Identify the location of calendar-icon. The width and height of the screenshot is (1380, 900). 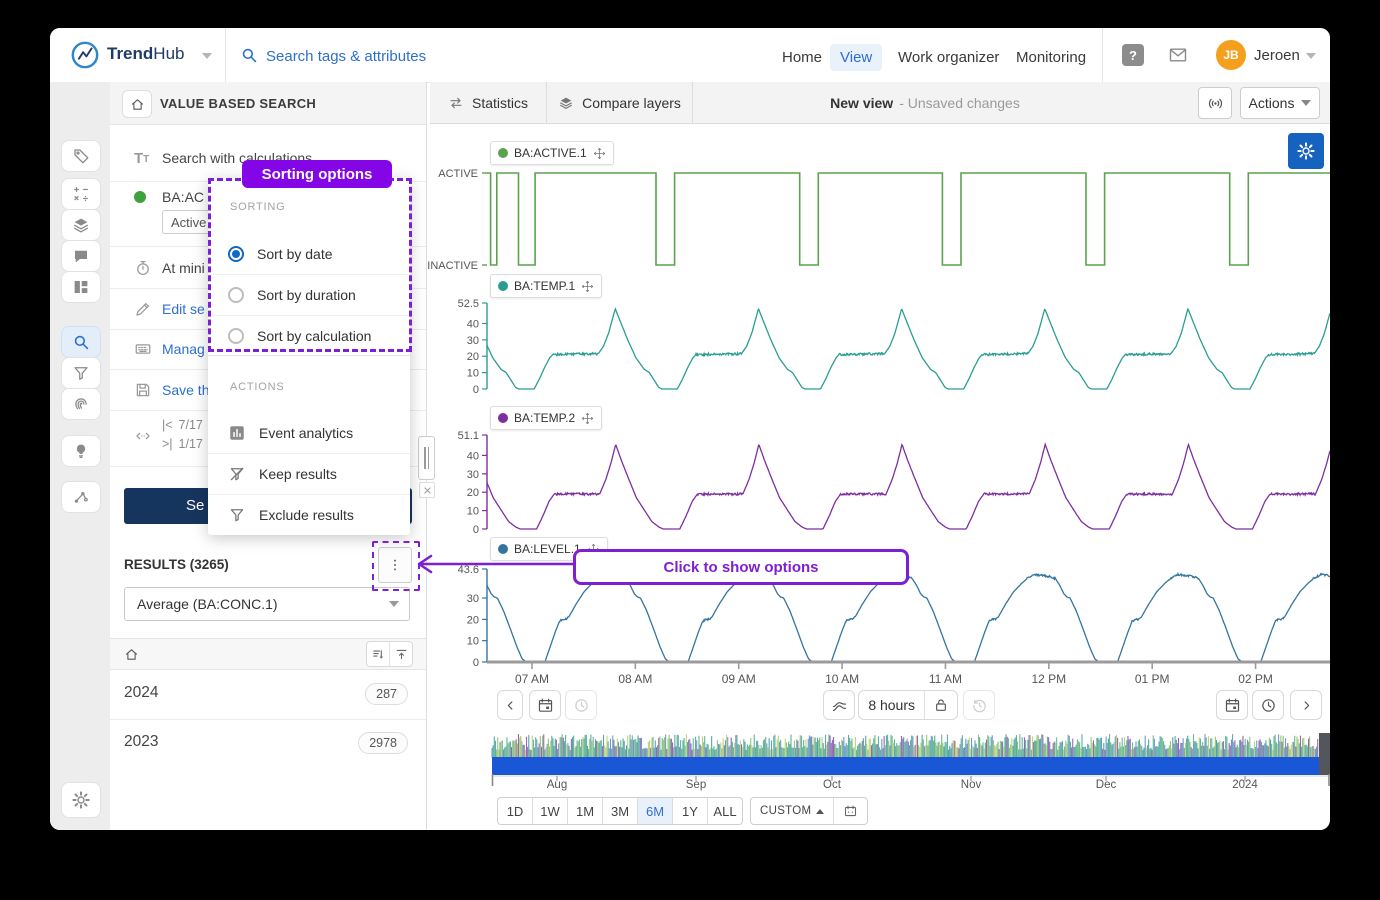
(545, 705).